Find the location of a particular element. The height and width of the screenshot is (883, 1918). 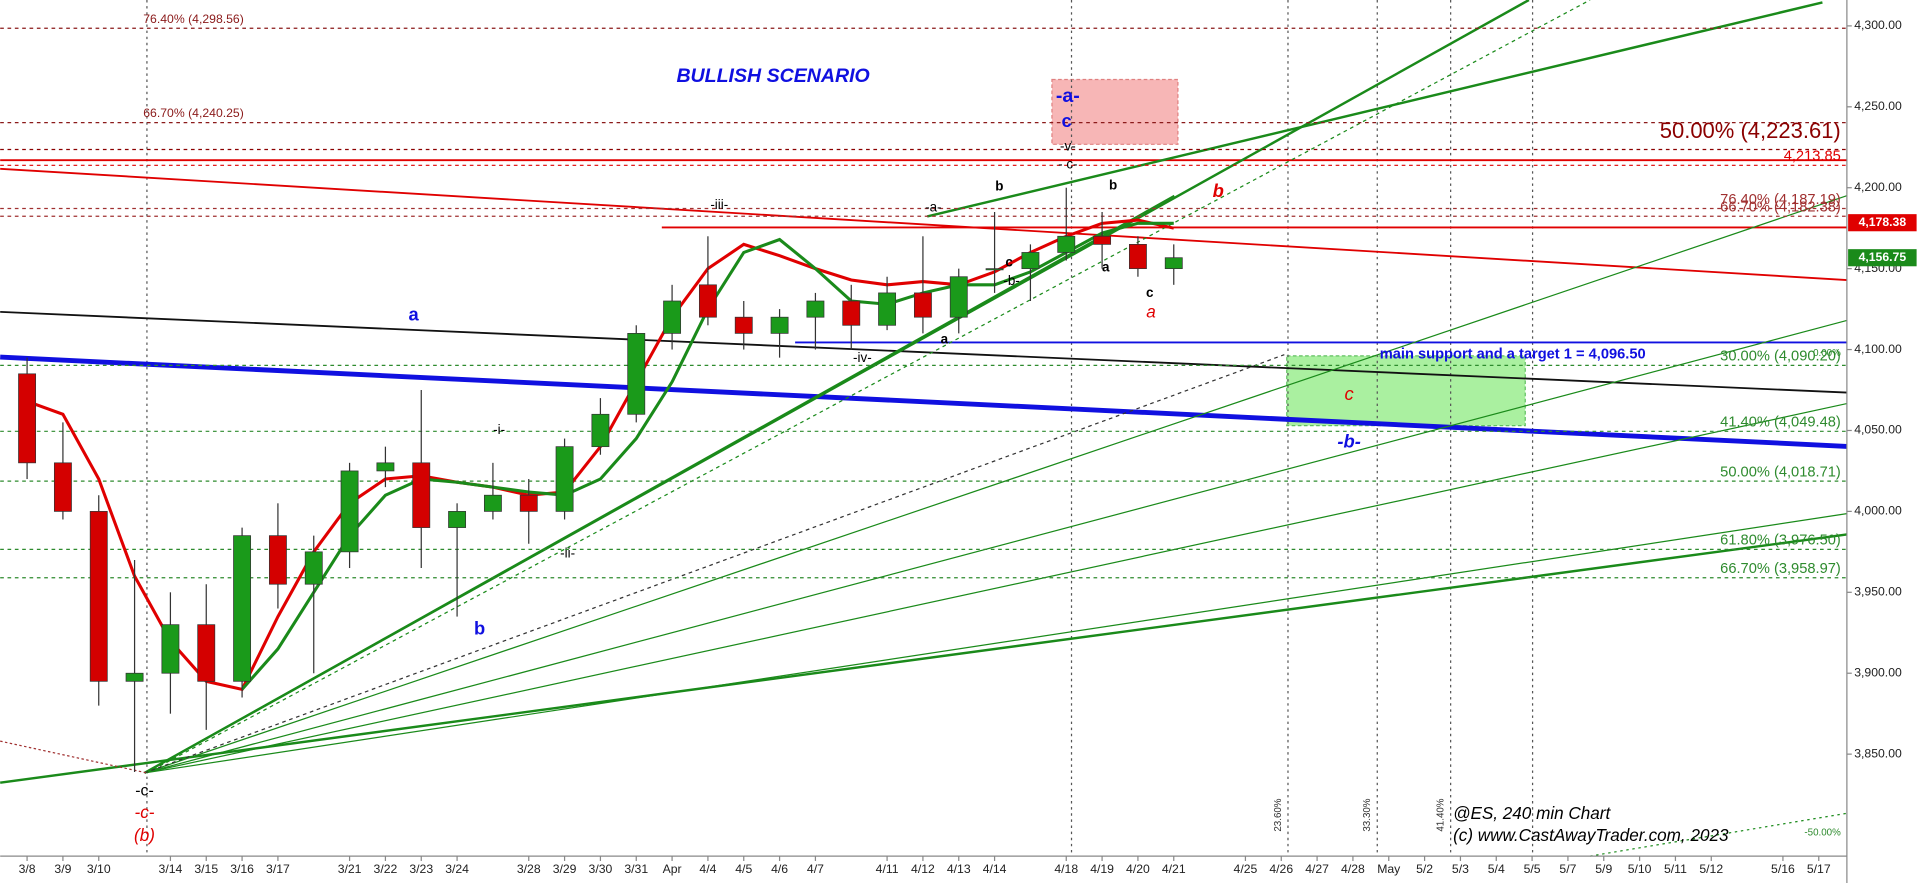

x-tick-label: 4/6 is located at coordinates (779, 869).